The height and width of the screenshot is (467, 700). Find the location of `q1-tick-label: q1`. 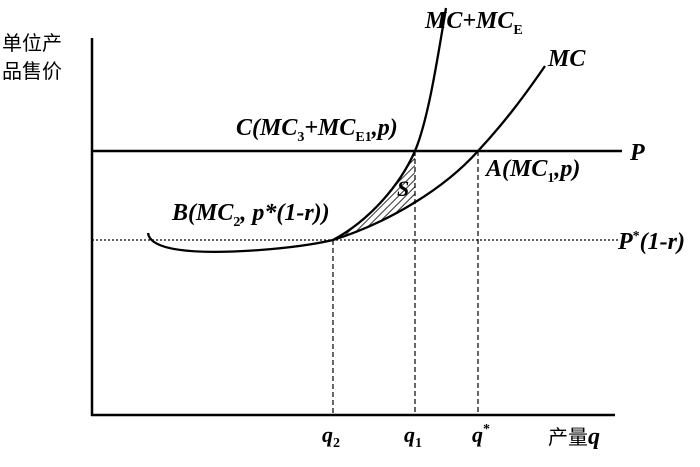

q1-tick-label: q1 is located at coordinates (413, 436).